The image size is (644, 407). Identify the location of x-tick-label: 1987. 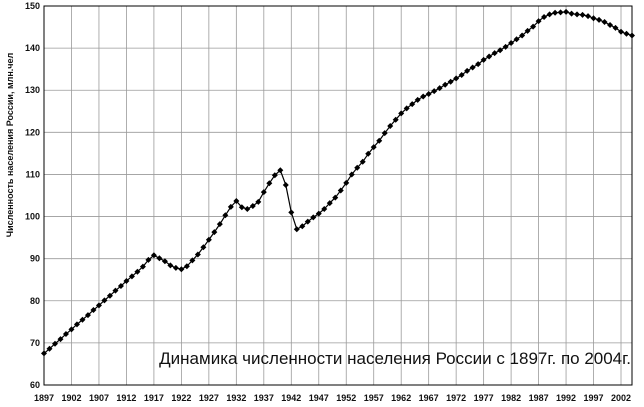
(539, 398).